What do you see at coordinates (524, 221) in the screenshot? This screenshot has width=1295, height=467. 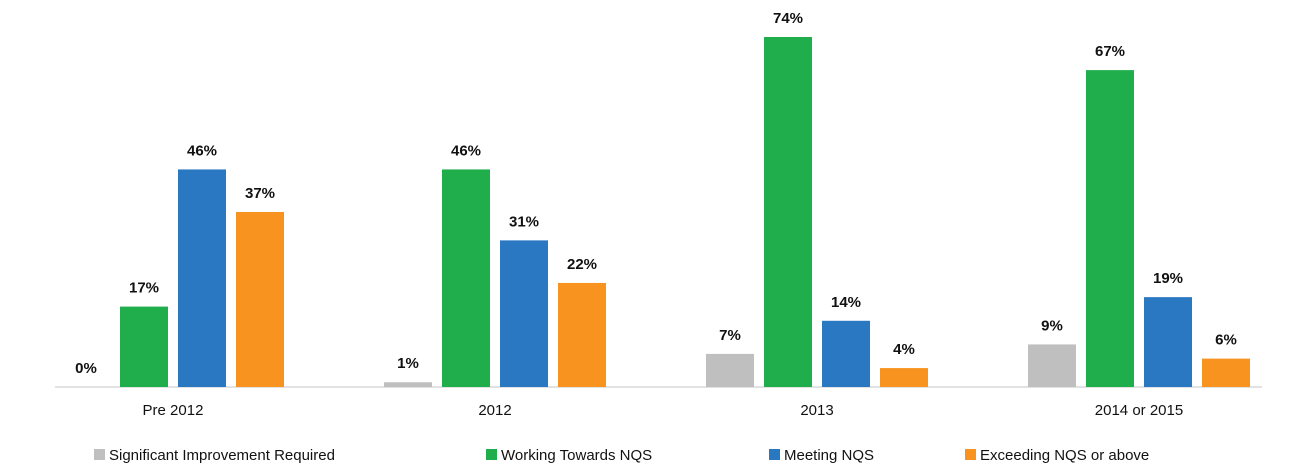 I see `data-label: 31%` at bounding box center [524, 221].